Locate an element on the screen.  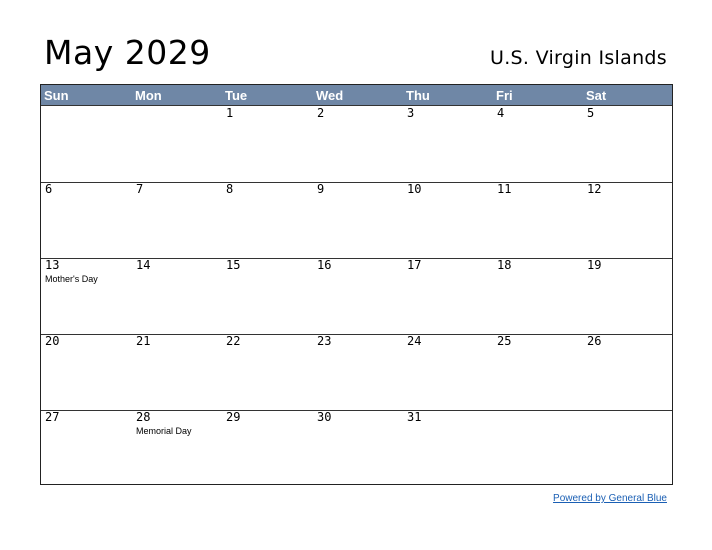
day-number: 6 is located at coordinates (49, 189).